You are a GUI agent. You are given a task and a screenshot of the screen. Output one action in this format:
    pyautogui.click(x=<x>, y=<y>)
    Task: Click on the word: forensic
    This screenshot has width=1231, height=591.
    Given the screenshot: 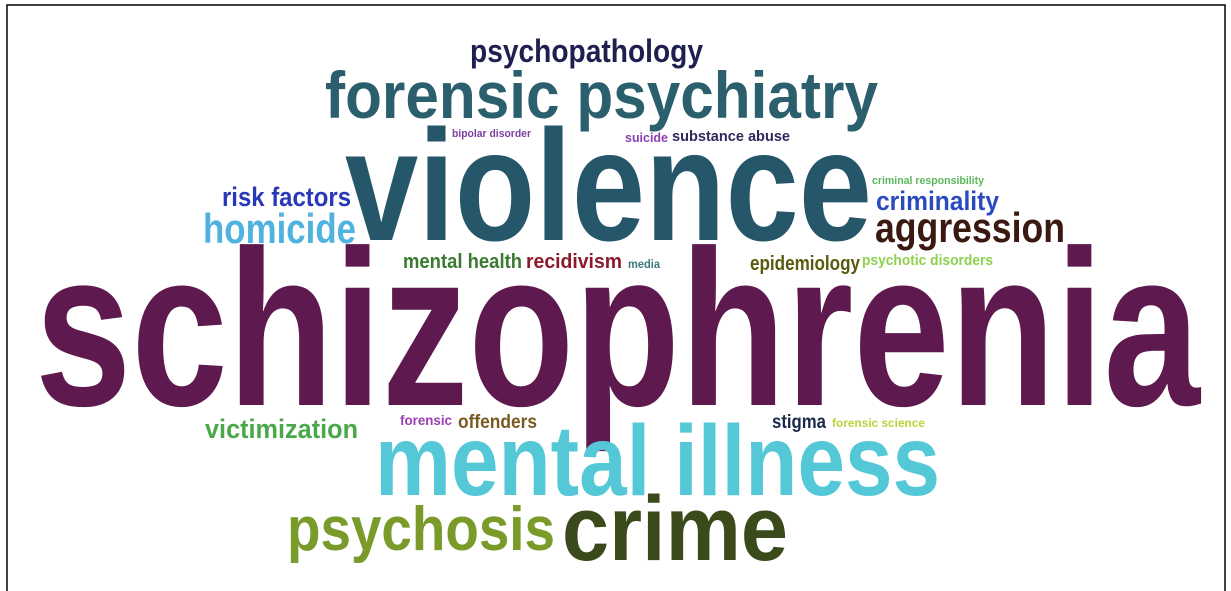 What is the action you would take?
    pyautogui.click(x=426, y=420)
    